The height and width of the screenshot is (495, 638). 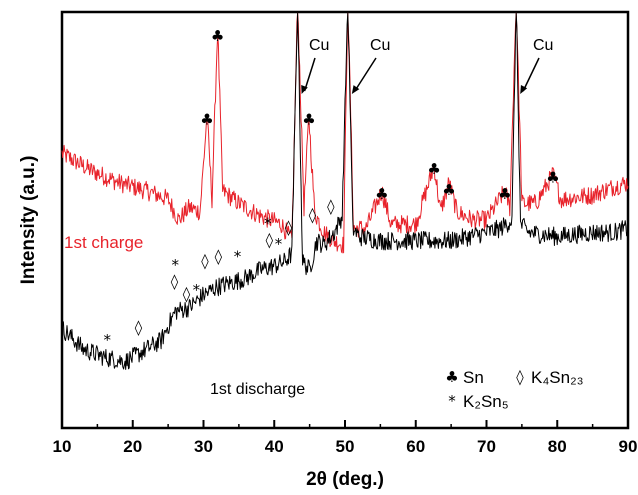 What do you see at coordinates (486, 401) in the screenshot?
I see `legend-label: K₂Sn₅` at bounding box center [486, 401].